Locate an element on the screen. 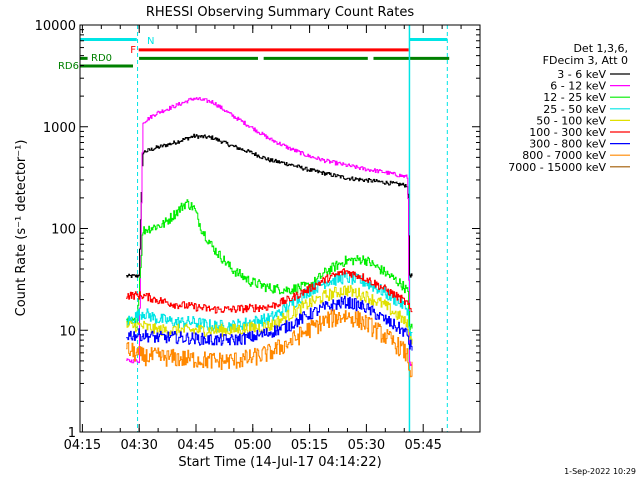  y-tick-label: 1 is located at coordinates (72, 433).